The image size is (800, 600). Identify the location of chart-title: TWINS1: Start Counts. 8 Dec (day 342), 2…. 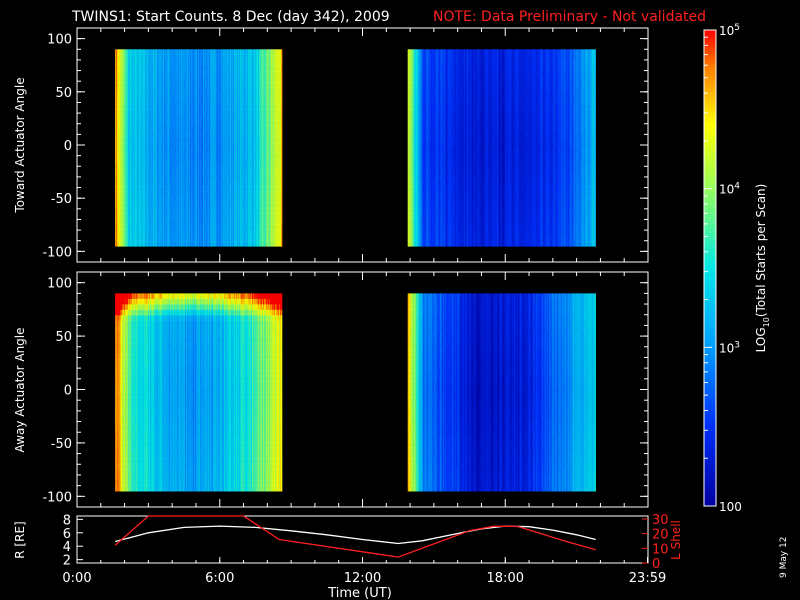
(230, 17).